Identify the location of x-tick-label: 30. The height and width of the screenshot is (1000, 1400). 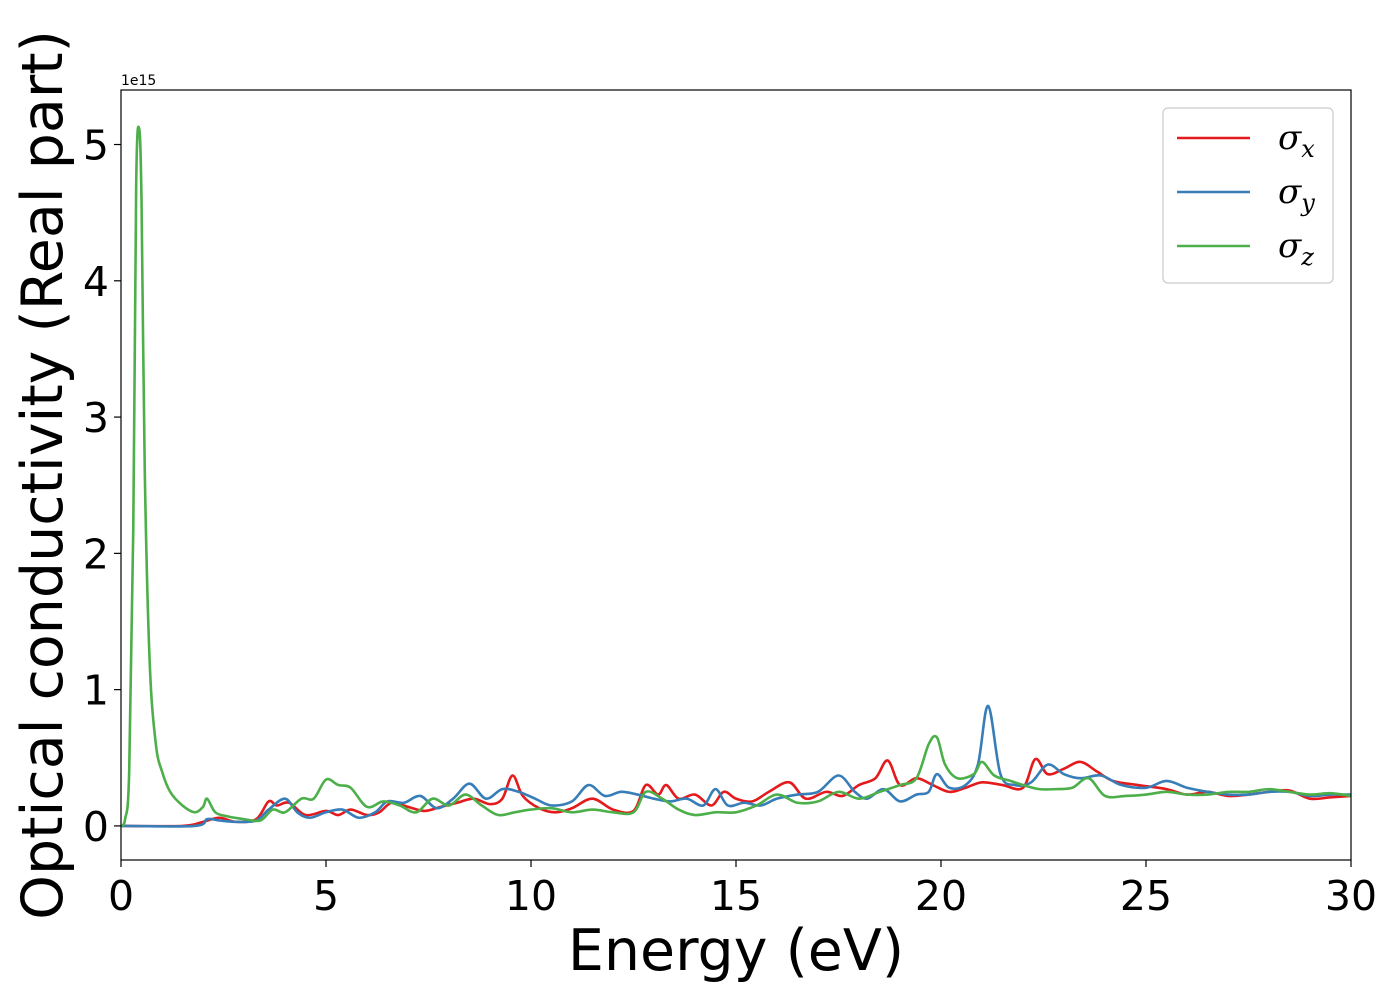
(1351, 896).